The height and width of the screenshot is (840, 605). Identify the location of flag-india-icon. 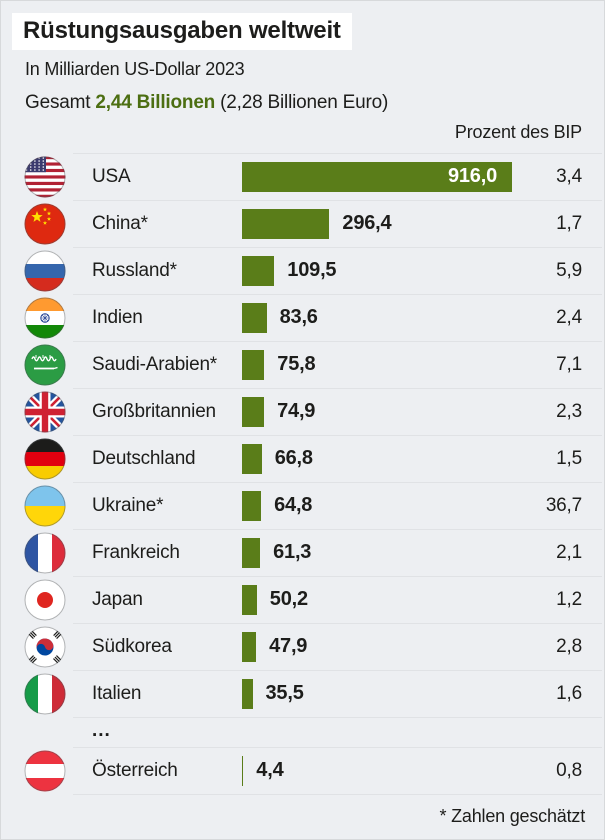
(45, 318).